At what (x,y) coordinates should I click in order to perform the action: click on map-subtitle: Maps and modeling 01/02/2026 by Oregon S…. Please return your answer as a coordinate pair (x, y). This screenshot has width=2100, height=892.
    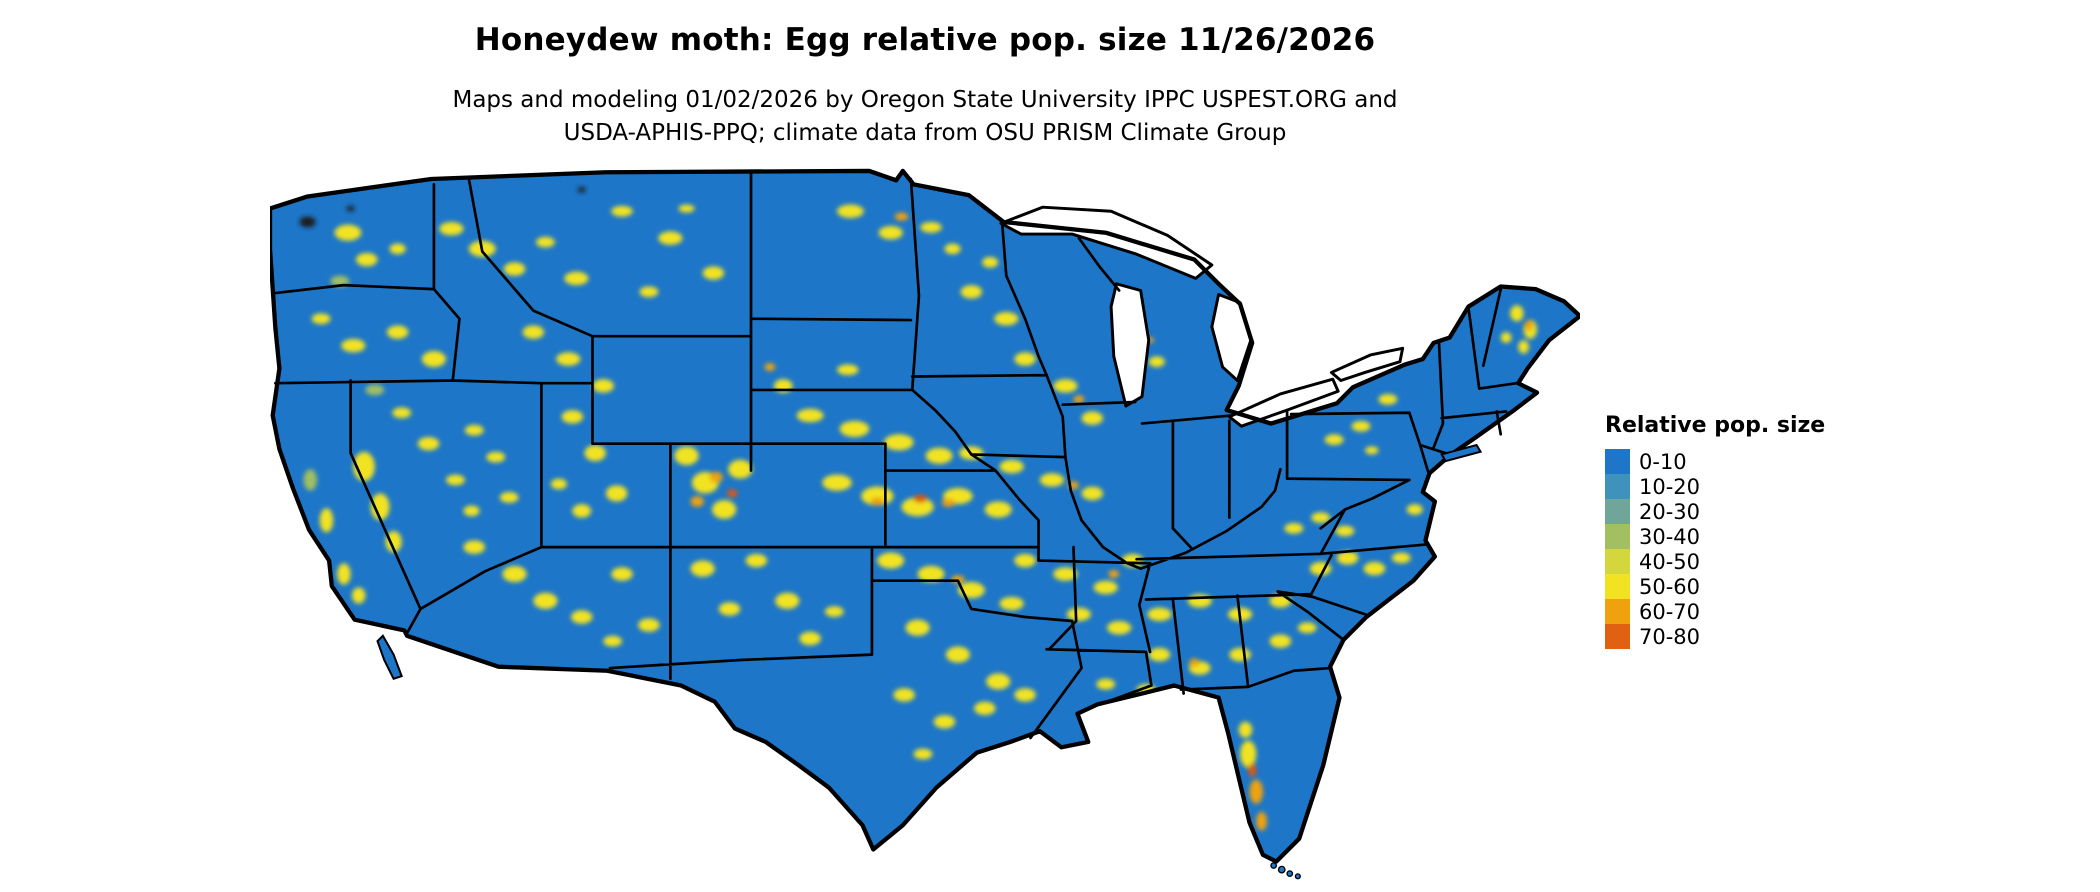
    Looking at the image, I should click on (925, 117).